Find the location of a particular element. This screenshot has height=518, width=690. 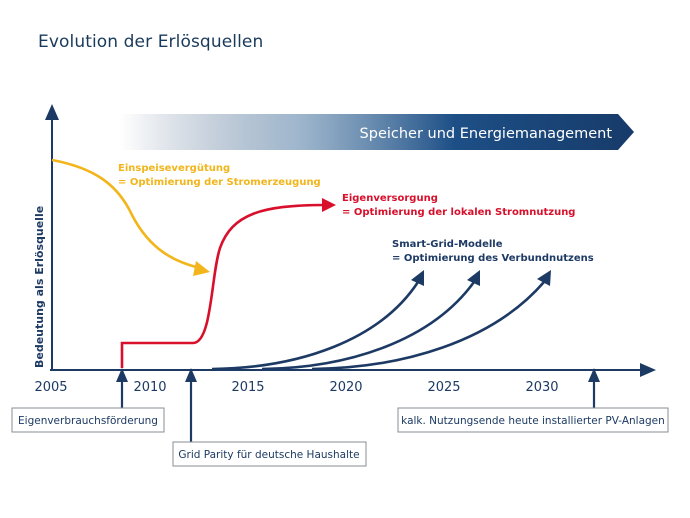

milestone-2-label: Grid Parity für deutsche Haushalte is located at coordinates (268, 455).